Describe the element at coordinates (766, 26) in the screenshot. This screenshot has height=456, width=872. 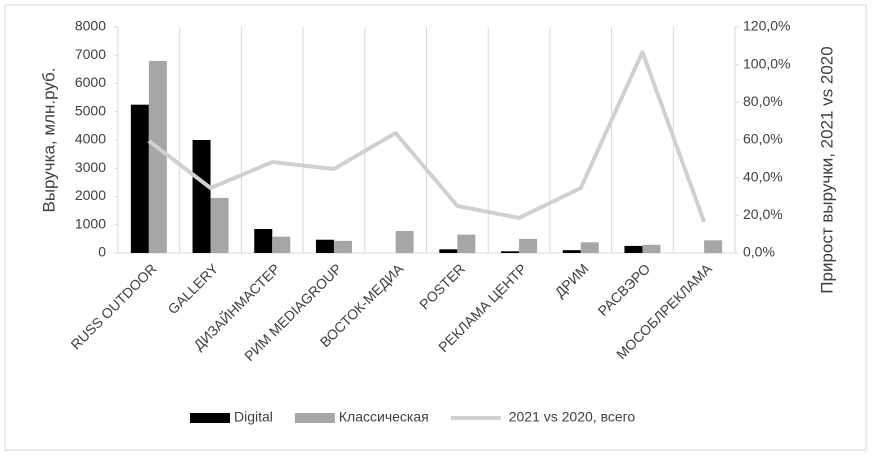
I see `y2-tick-label: 120,0%` at that location.